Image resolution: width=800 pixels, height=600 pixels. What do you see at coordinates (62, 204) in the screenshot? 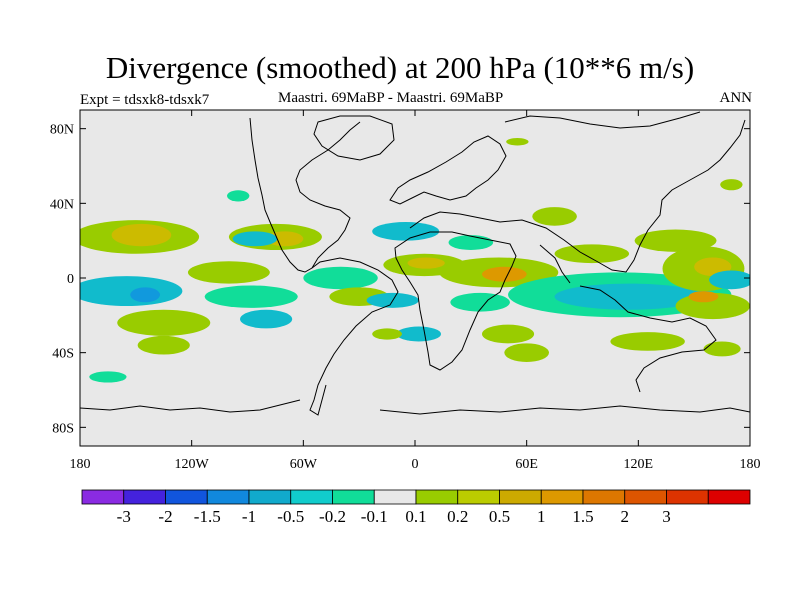
I see `lat-tick-label: 40N` at bounding box center [62, 204].